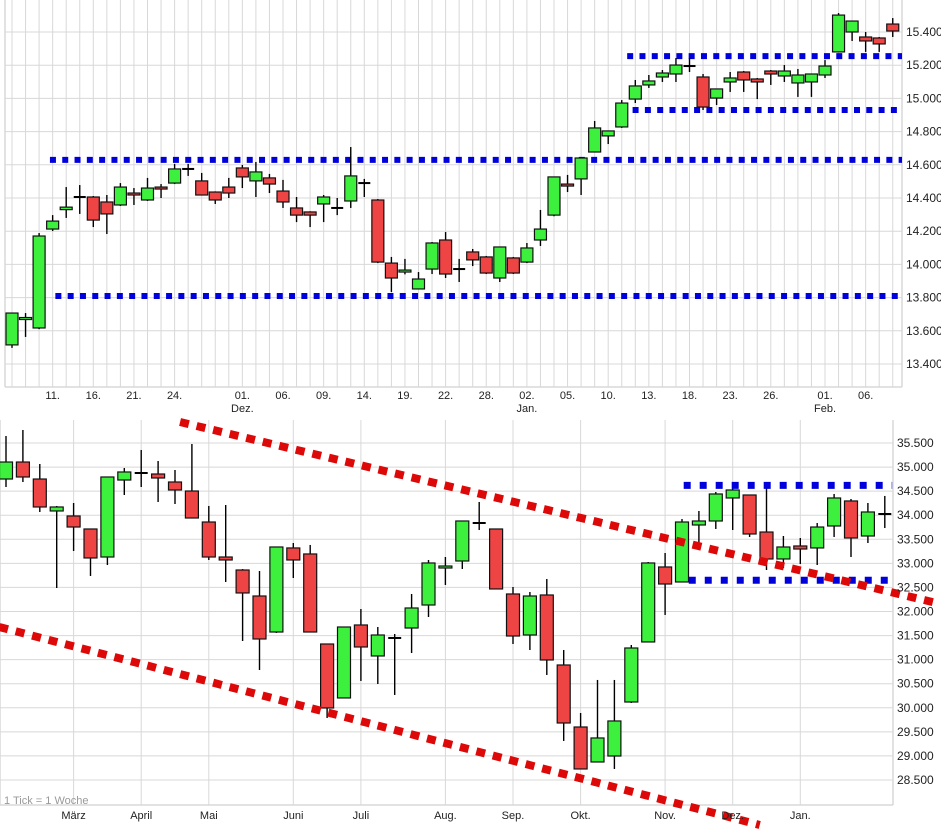 This screenshot has height=830, width=941. Describe the element at coordinates (608, 396) in the screenshot. I see `x-tick-label: 10.` at that location.